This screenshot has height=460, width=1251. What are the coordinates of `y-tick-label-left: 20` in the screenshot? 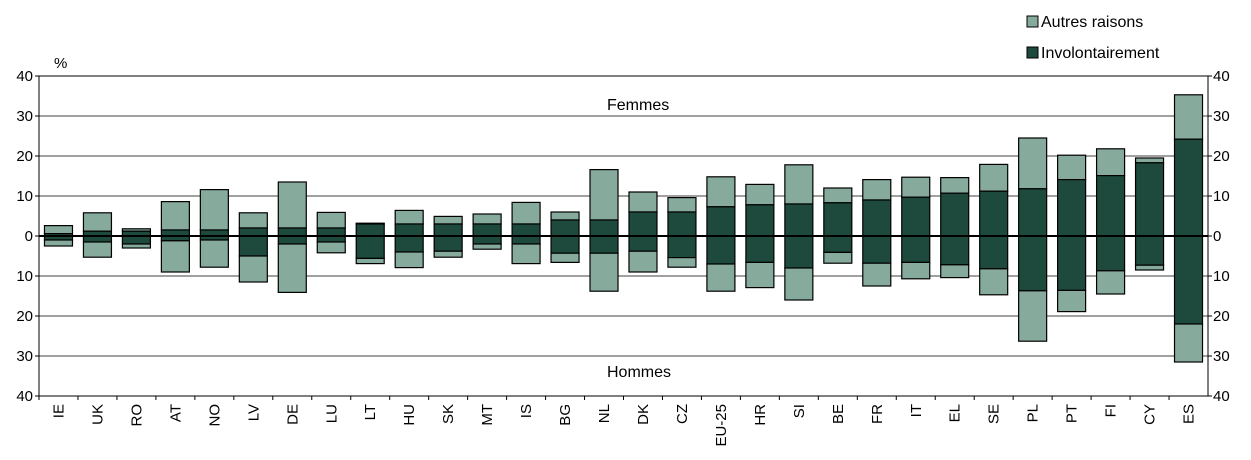 It's located at (24, 156).